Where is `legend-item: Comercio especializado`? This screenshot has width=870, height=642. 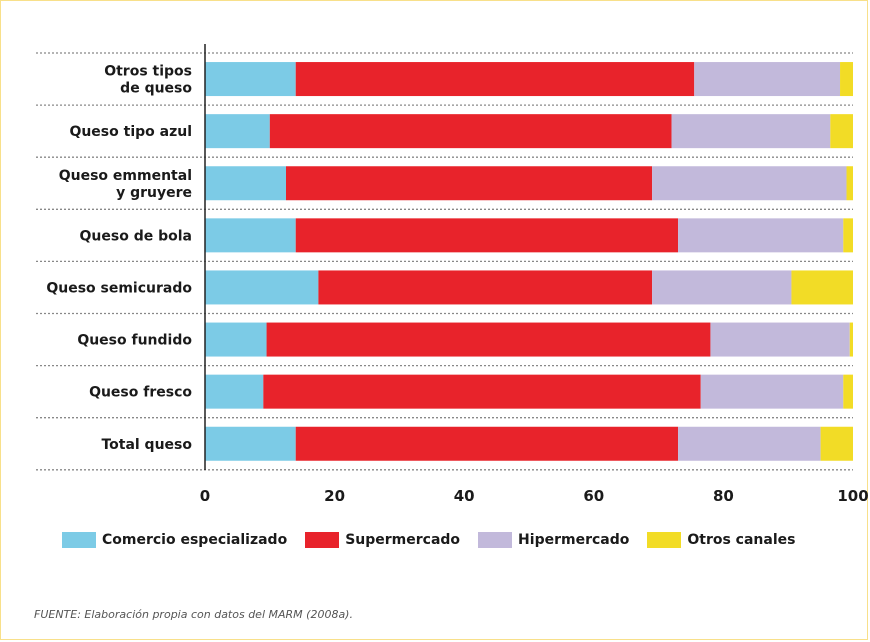 legend-item: Comercio especializado is located at coordinates (174, 540).